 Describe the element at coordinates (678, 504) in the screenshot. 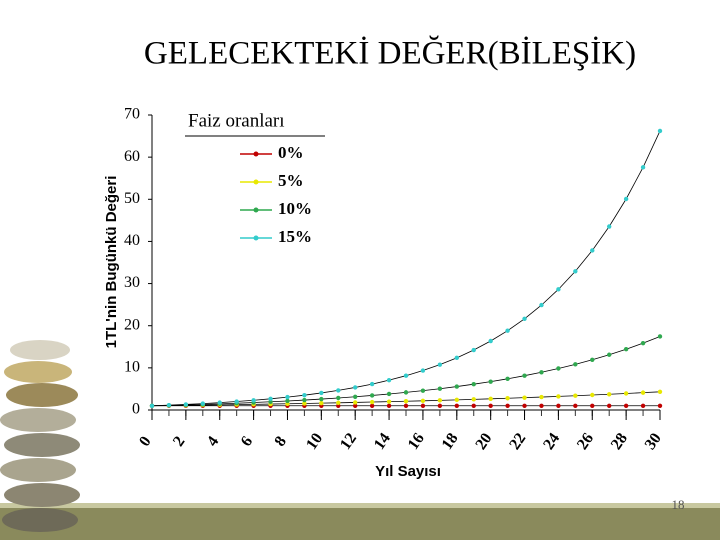

I see `slide-number: 18` at that location.